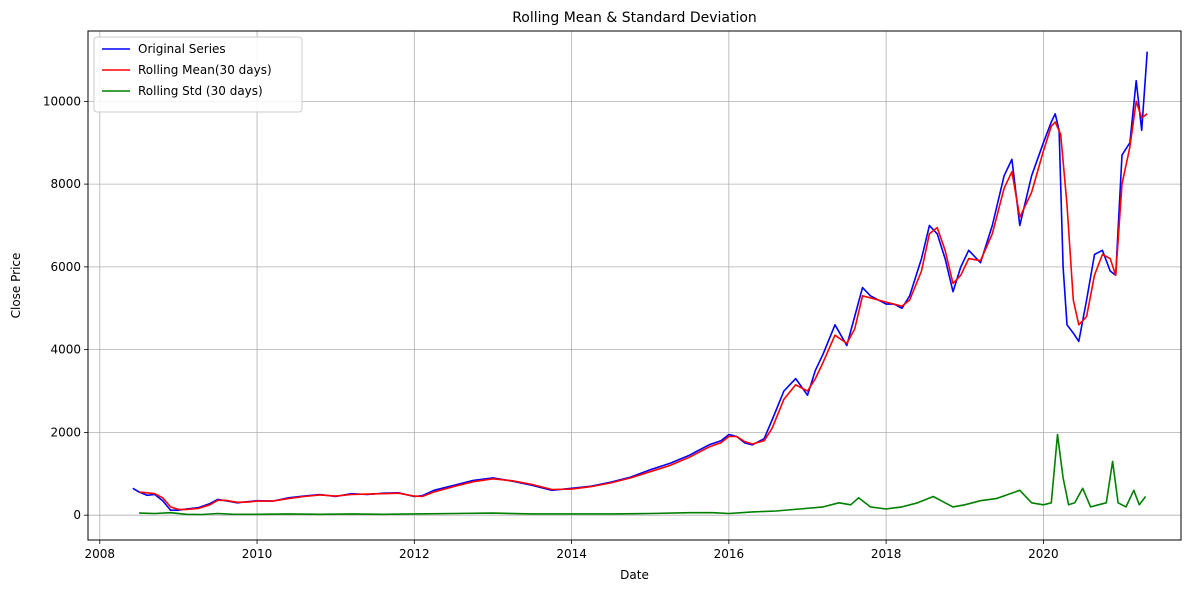 The height and width of the screenshot is (590, 1189). I want to click on legend-entry: Original Series, so click(182, 49).